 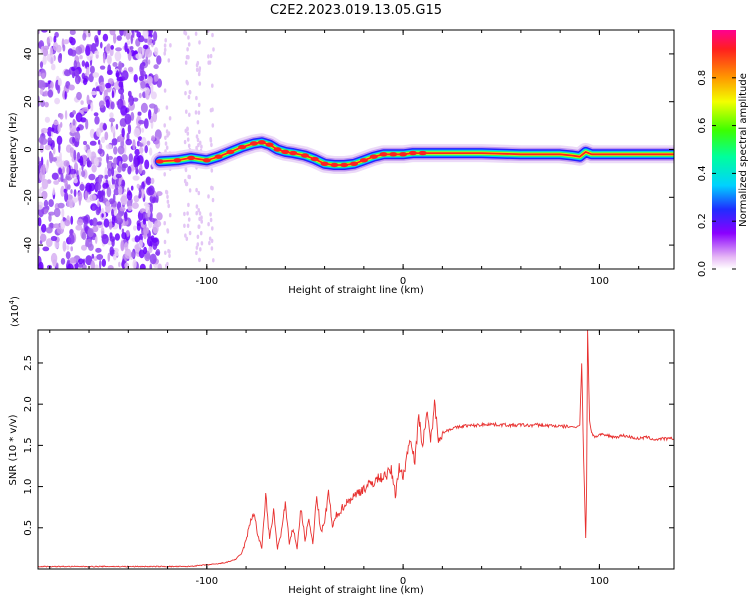 I want to click on y-tick-label: -20, so click(x=28, y=197).